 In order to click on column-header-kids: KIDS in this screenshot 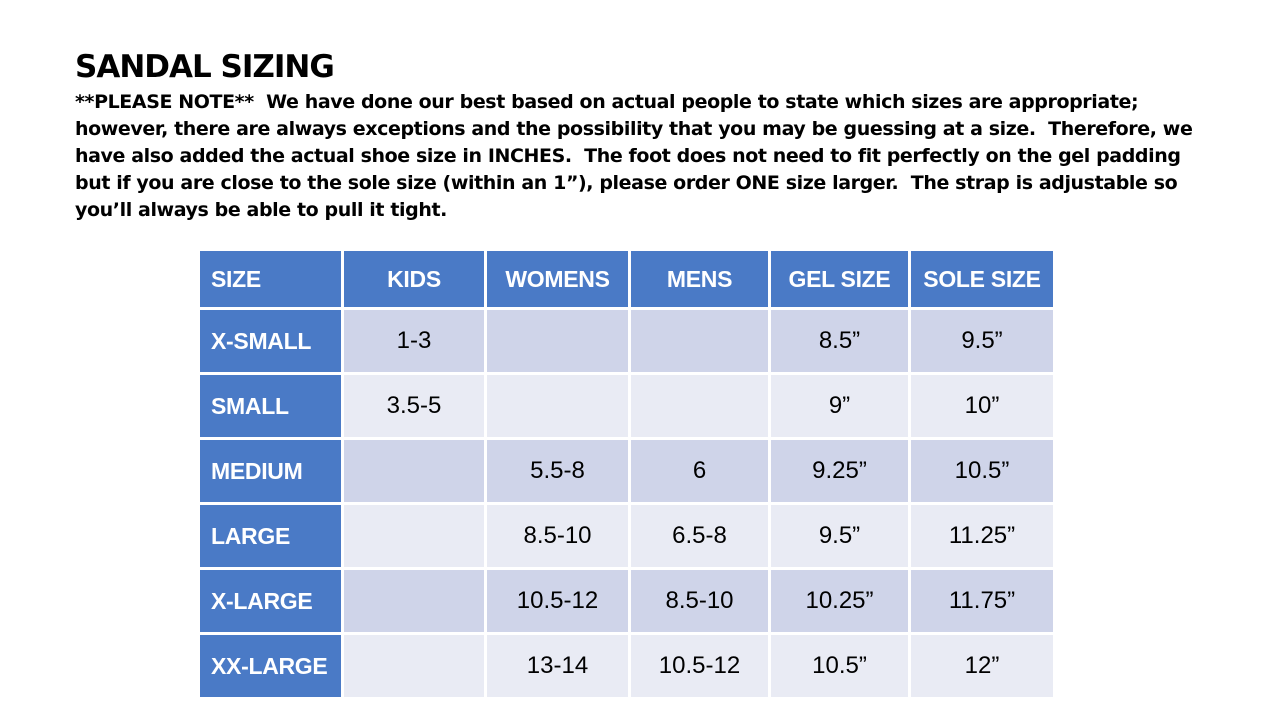, I will do `click(414, 279)`.